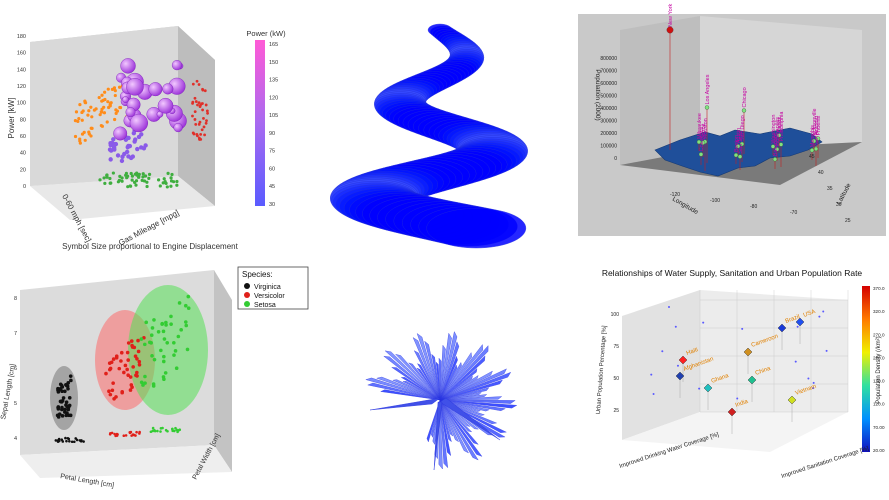 The height and width of the screenshot is (500, 889). Describe the element at coordinates (273, 98) in the screenshot. I see `colorbar-tick-label: 120` at that location.